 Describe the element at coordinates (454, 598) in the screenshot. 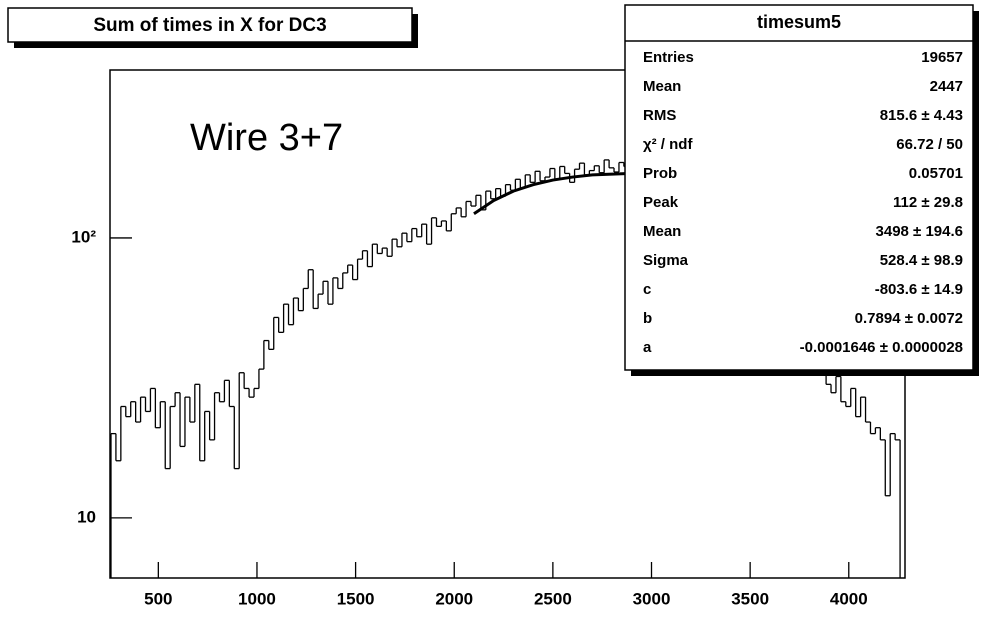

I see `x-tick-label: 2000` at that location.